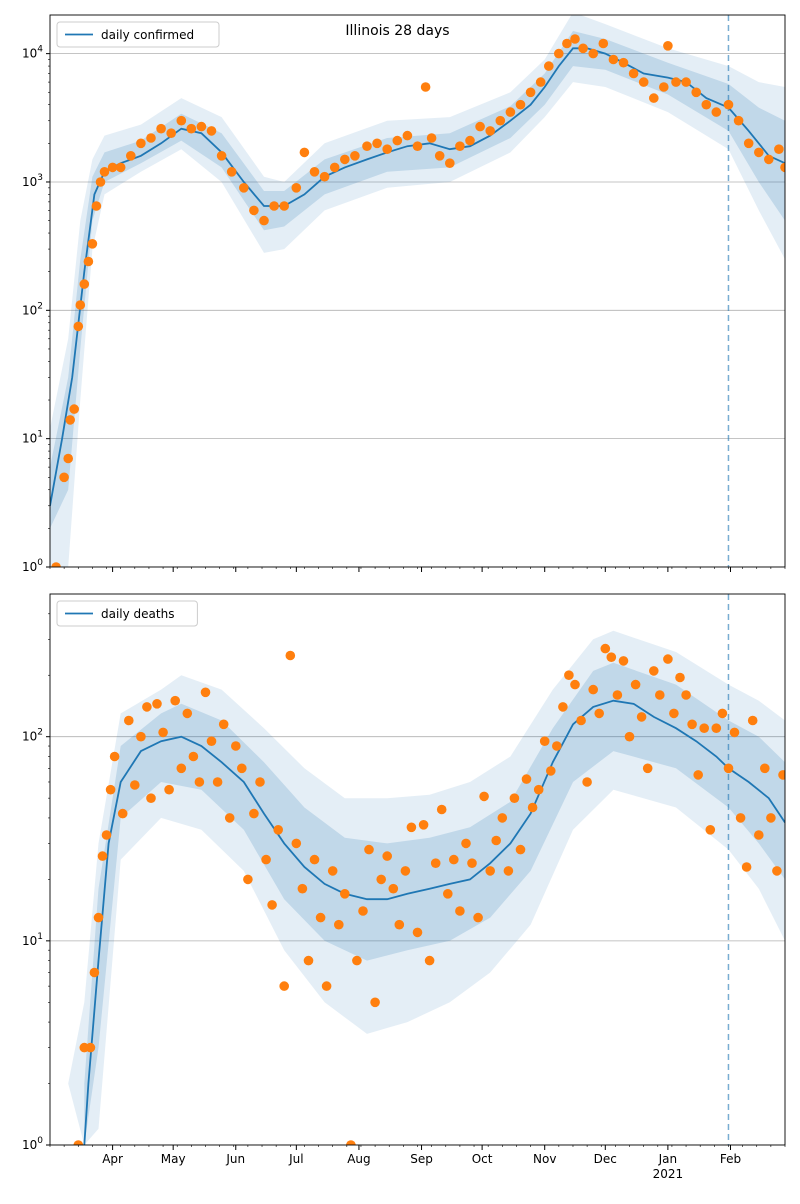 The image size is (800, 1204). What do you see at coordinates (127, 613) in the screenshot?
I see `legend-box` at bounding box center [127, 613].